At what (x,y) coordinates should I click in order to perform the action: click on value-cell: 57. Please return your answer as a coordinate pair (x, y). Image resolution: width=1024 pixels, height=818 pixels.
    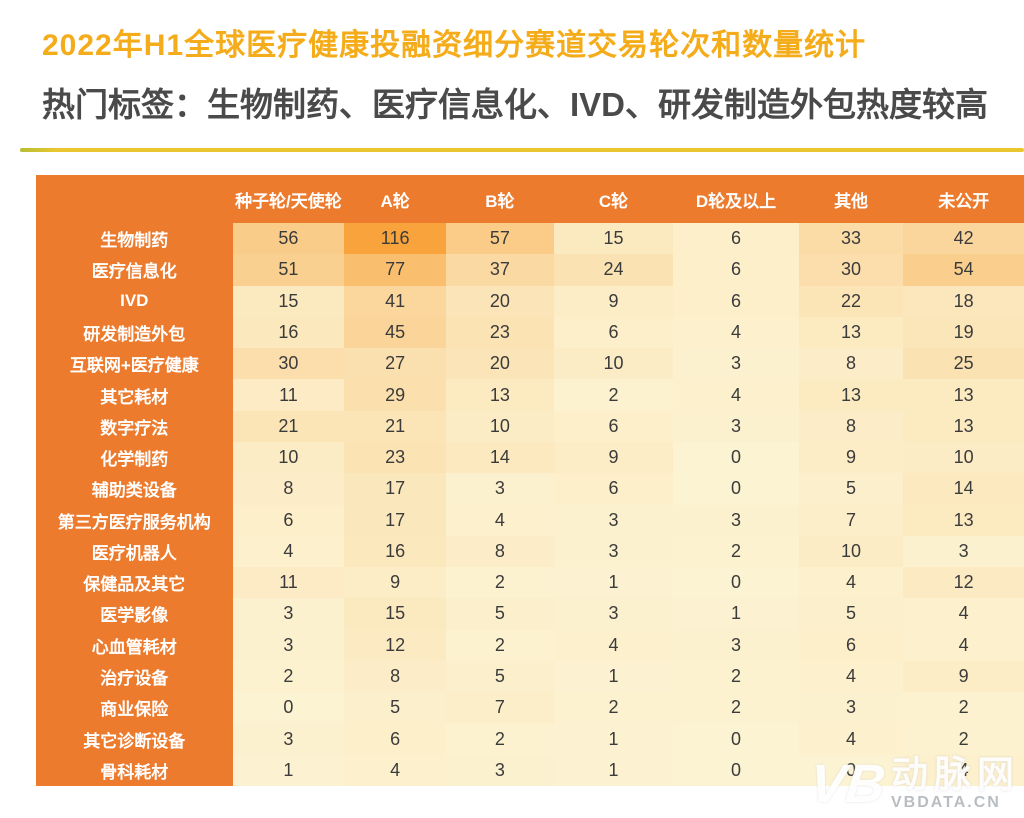
    Looking at the image, I should click on (500, 239).